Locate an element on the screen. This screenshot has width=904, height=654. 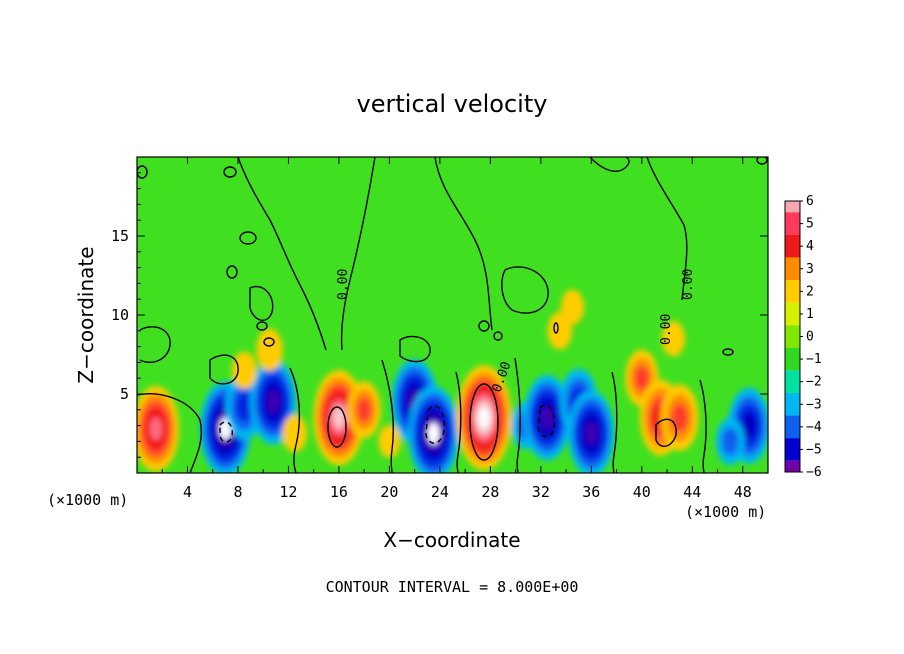
x-tick-label: 36 is located at coordinates (591, 492).